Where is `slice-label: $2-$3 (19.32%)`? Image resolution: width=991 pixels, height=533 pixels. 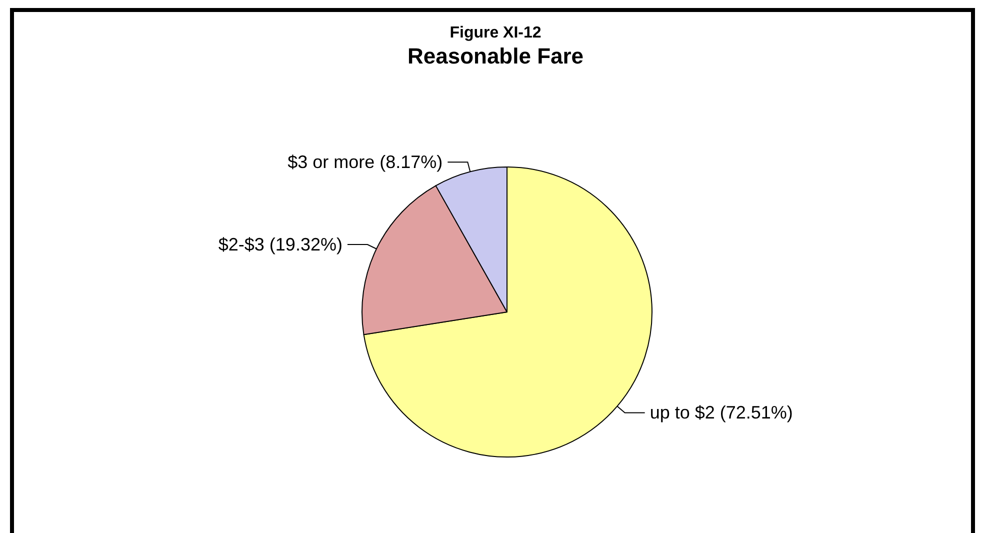 slice-label: $2-$3 (19.32%) is located at coordinates (280, 244).